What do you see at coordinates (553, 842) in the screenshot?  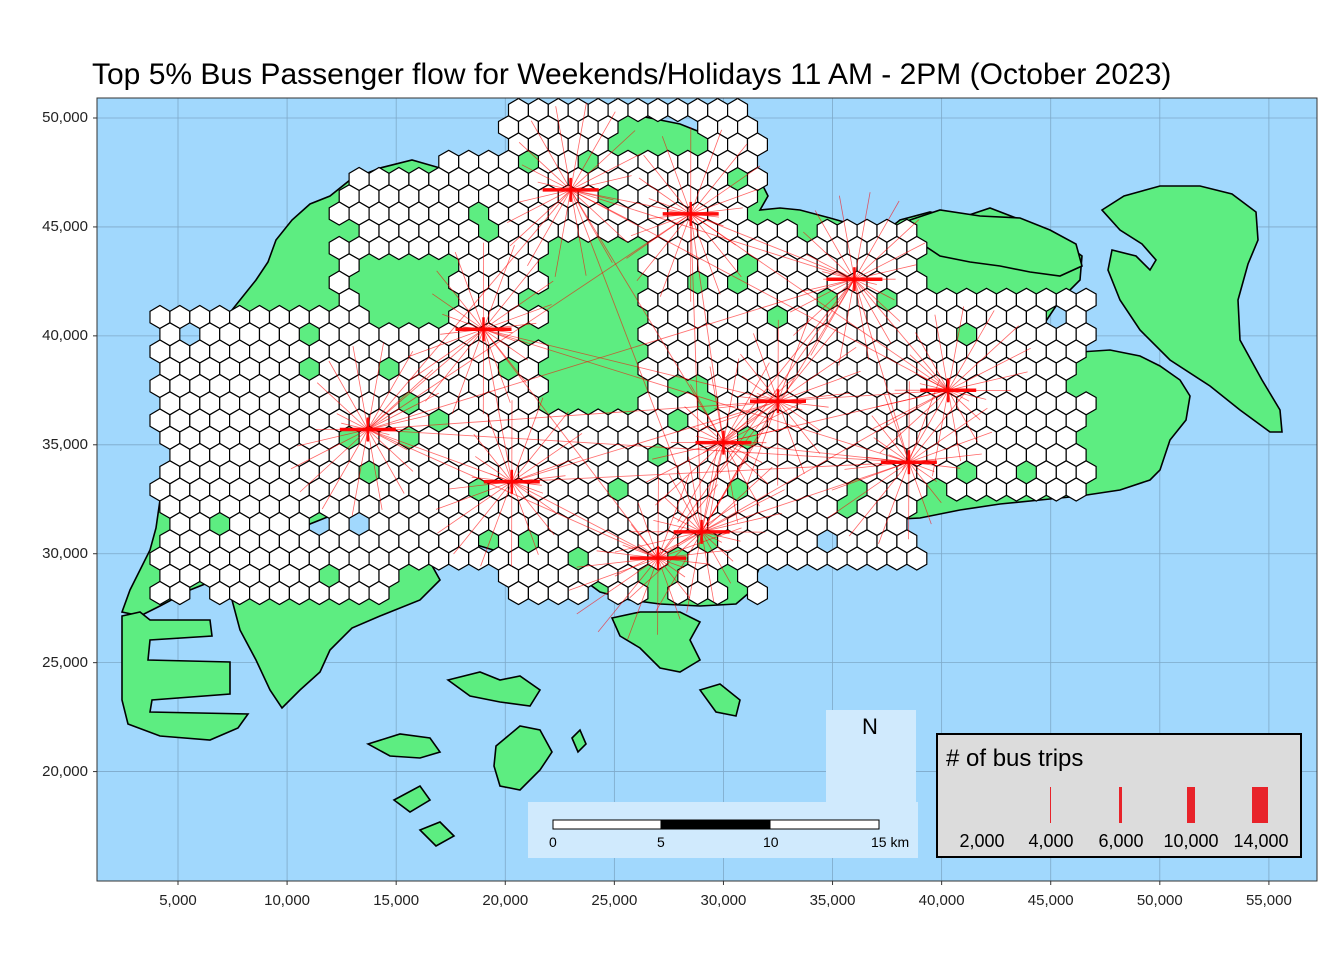 I see `scale-label-0: 0` at bounding box center [553, 842].